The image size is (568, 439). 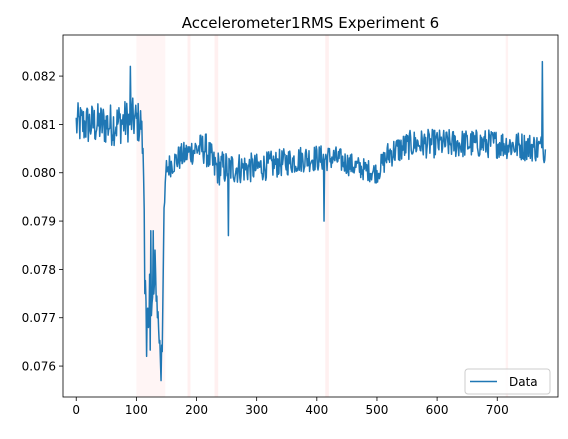 I want to click on y-tick-label: 0.080, so click(x=39, y=173).